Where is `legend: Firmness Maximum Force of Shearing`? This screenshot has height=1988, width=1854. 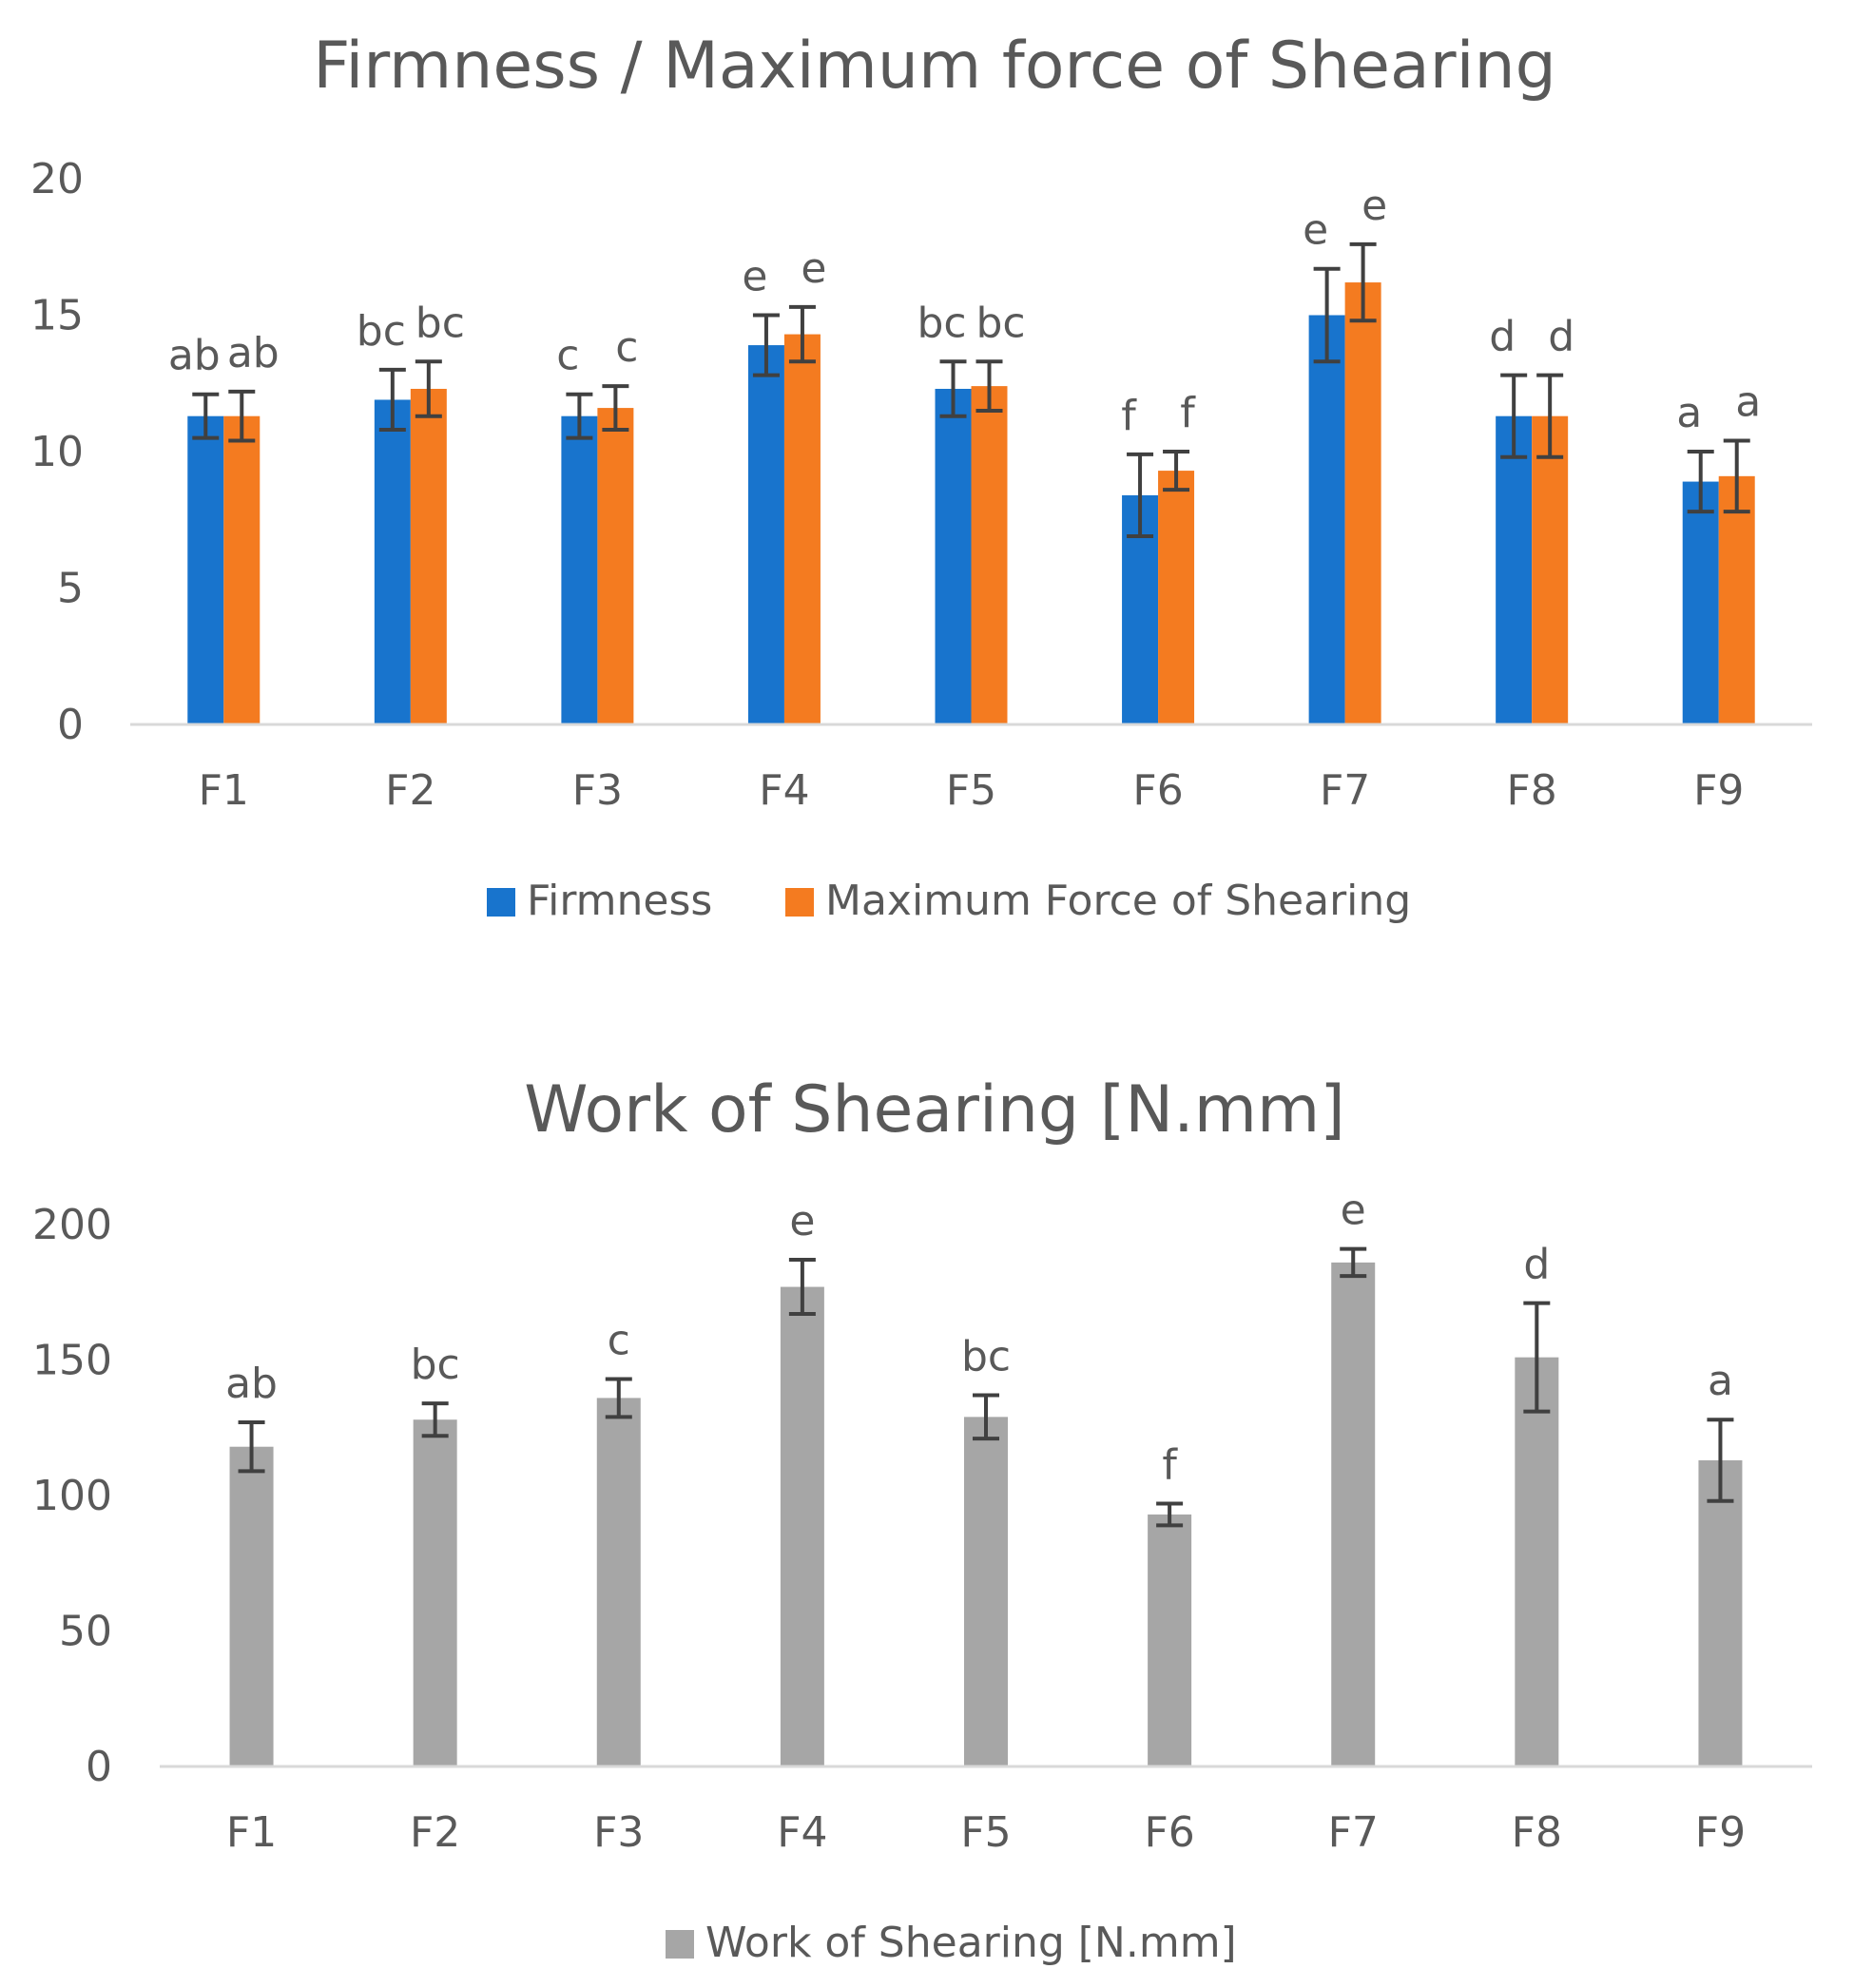
legend: Firmness Maximum Force of Shearing is located at coordinates (949, 901).